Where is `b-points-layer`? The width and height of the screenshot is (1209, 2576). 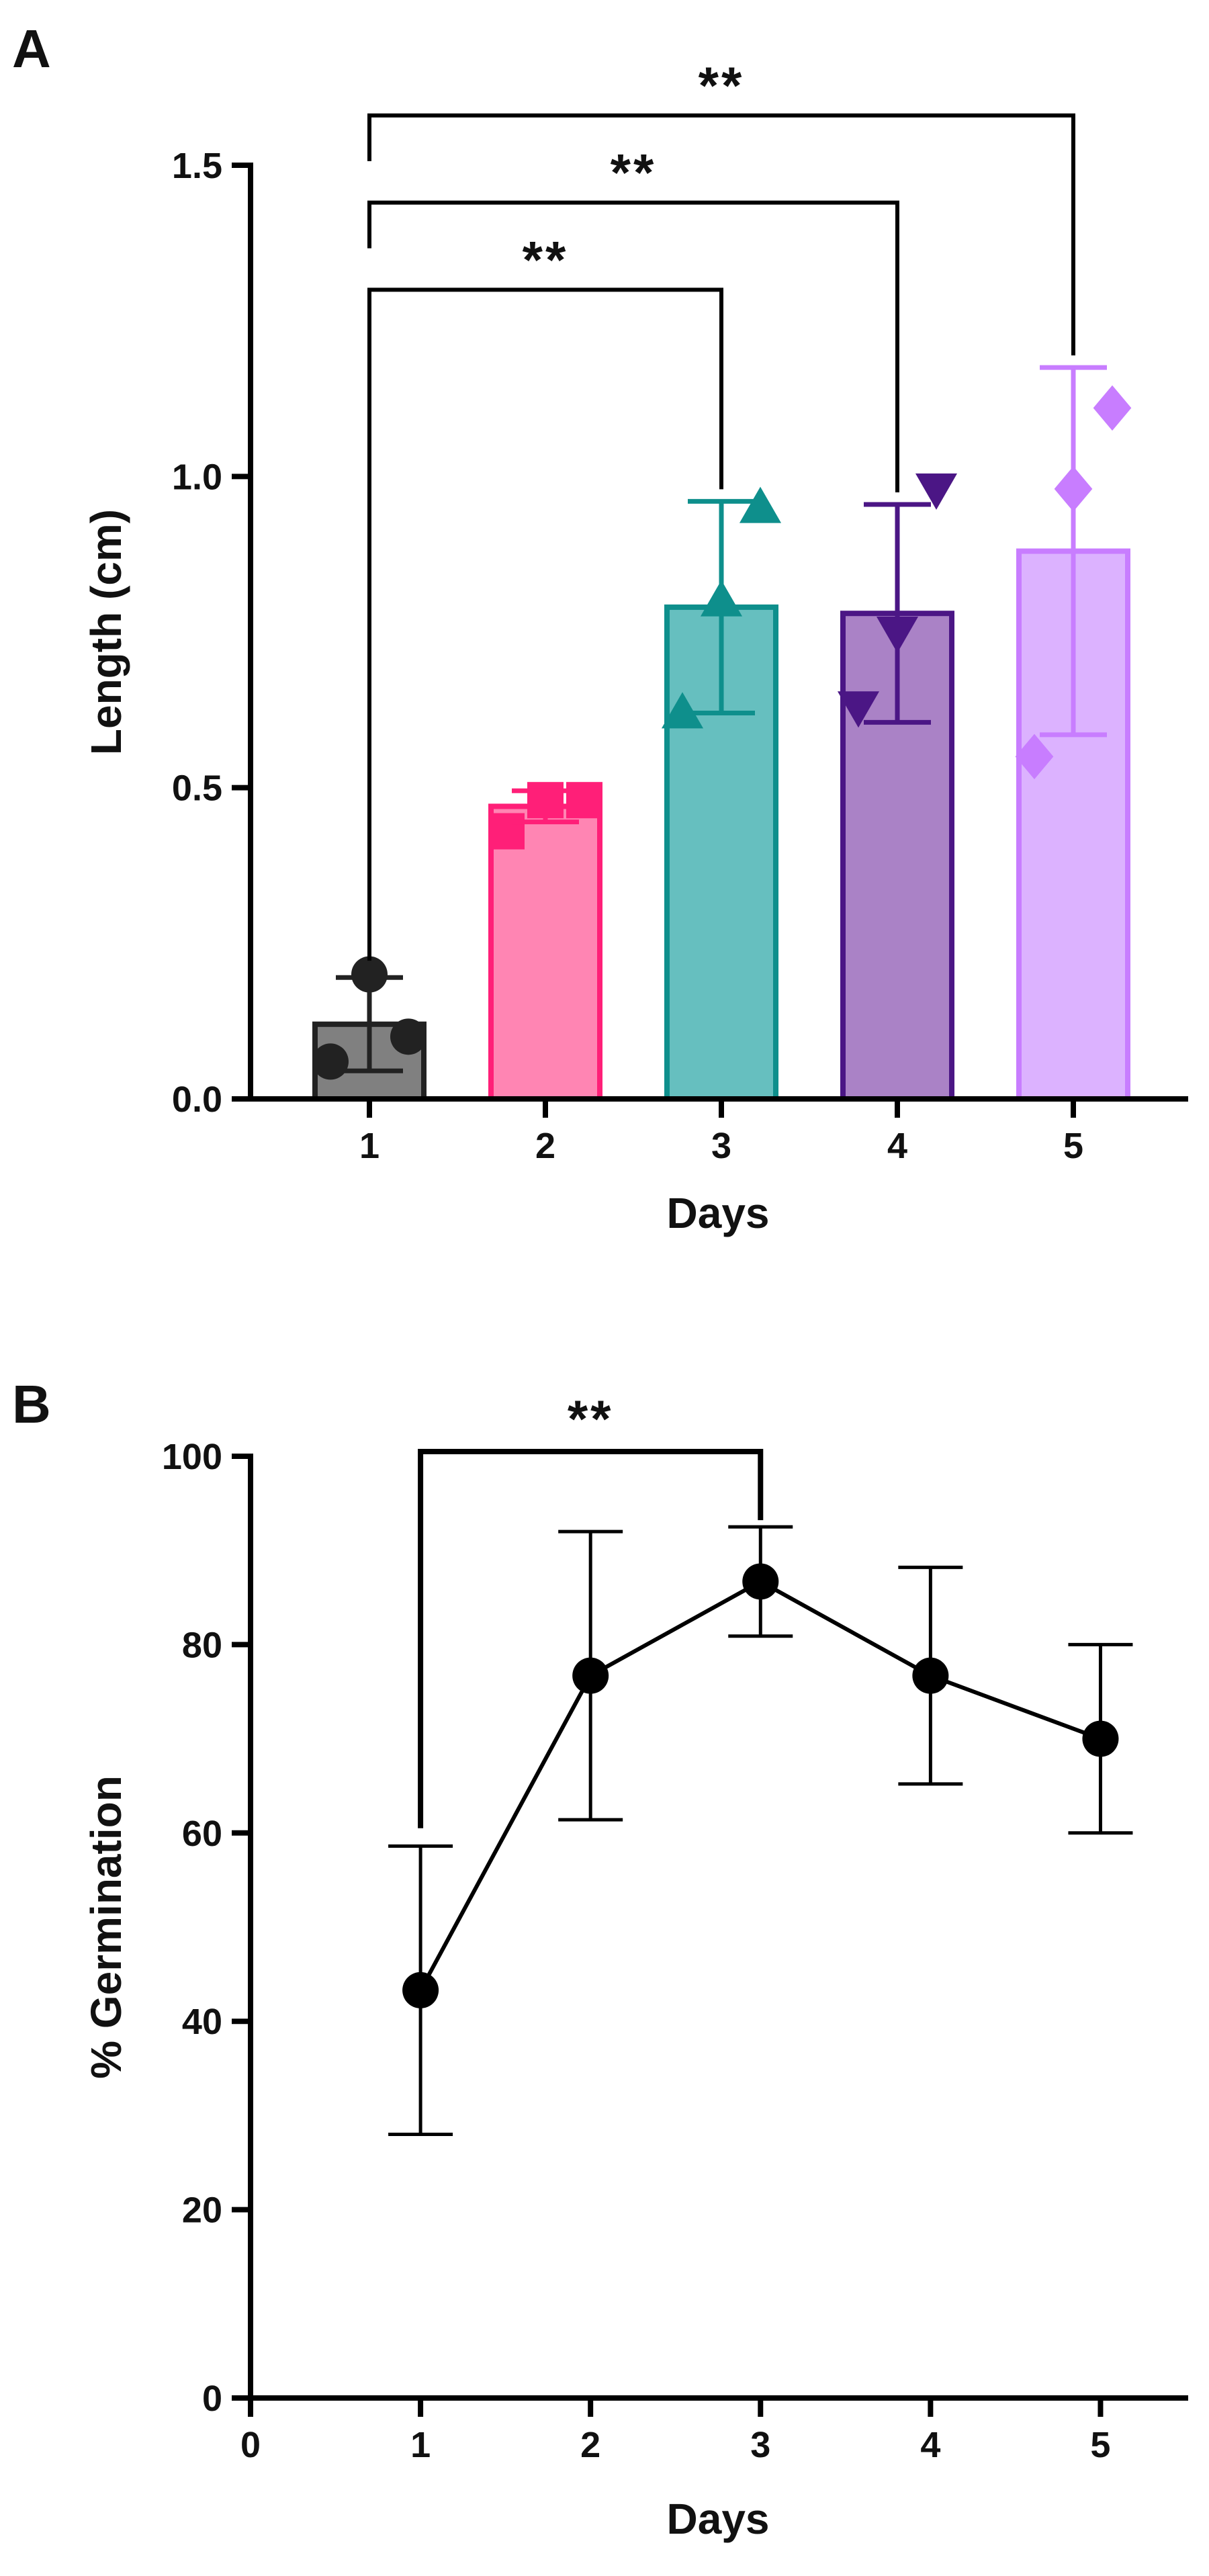 b-points-layer is located at coordinates (760, 1785).